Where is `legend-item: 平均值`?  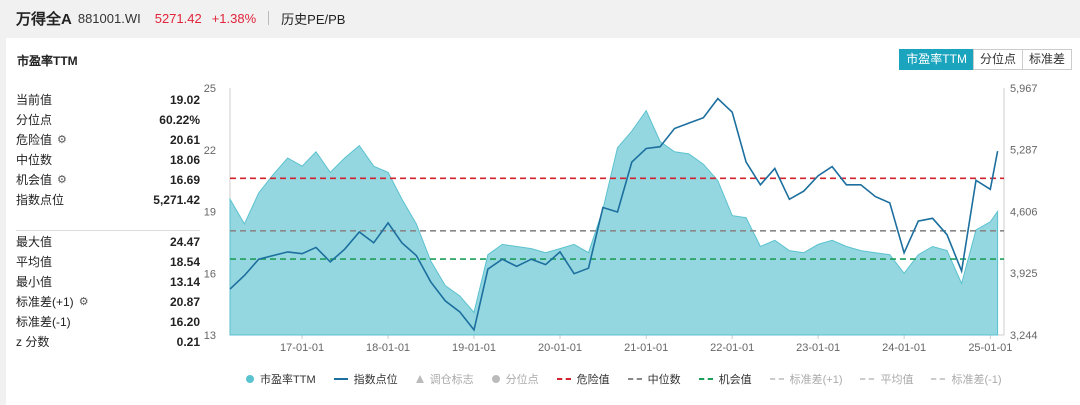
legend-item: 平均值 is located at coordinates (886, 379).